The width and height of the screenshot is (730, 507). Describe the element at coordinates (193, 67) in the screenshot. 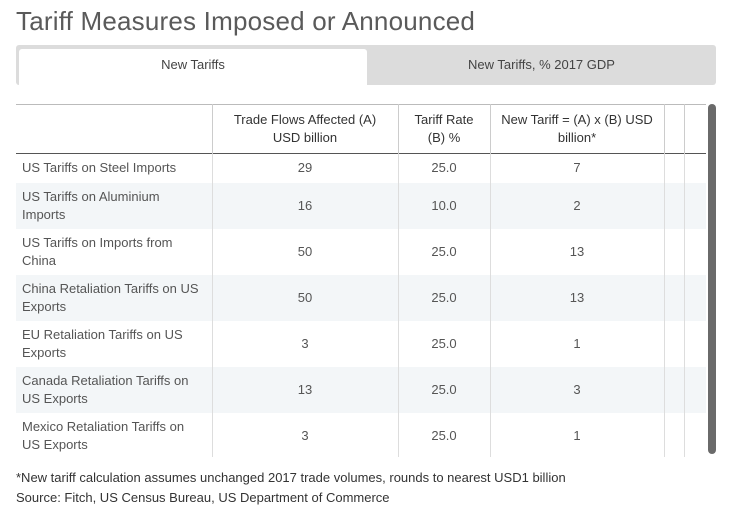

I see `tab-new-tariffs: New Tariffs` at that location.